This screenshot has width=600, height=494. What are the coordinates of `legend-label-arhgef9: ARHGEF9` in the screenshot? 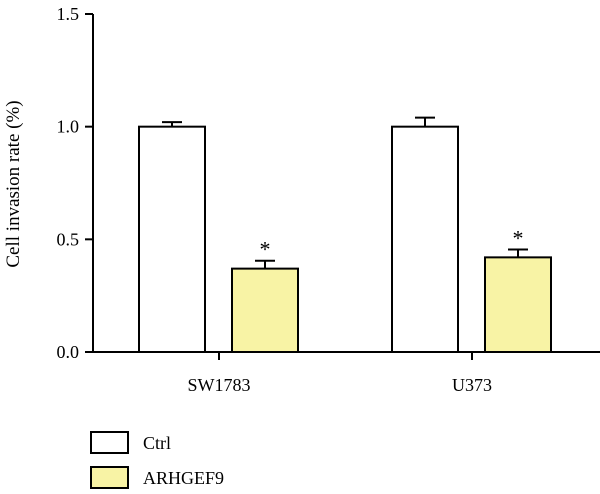 It's located at (183, 478).